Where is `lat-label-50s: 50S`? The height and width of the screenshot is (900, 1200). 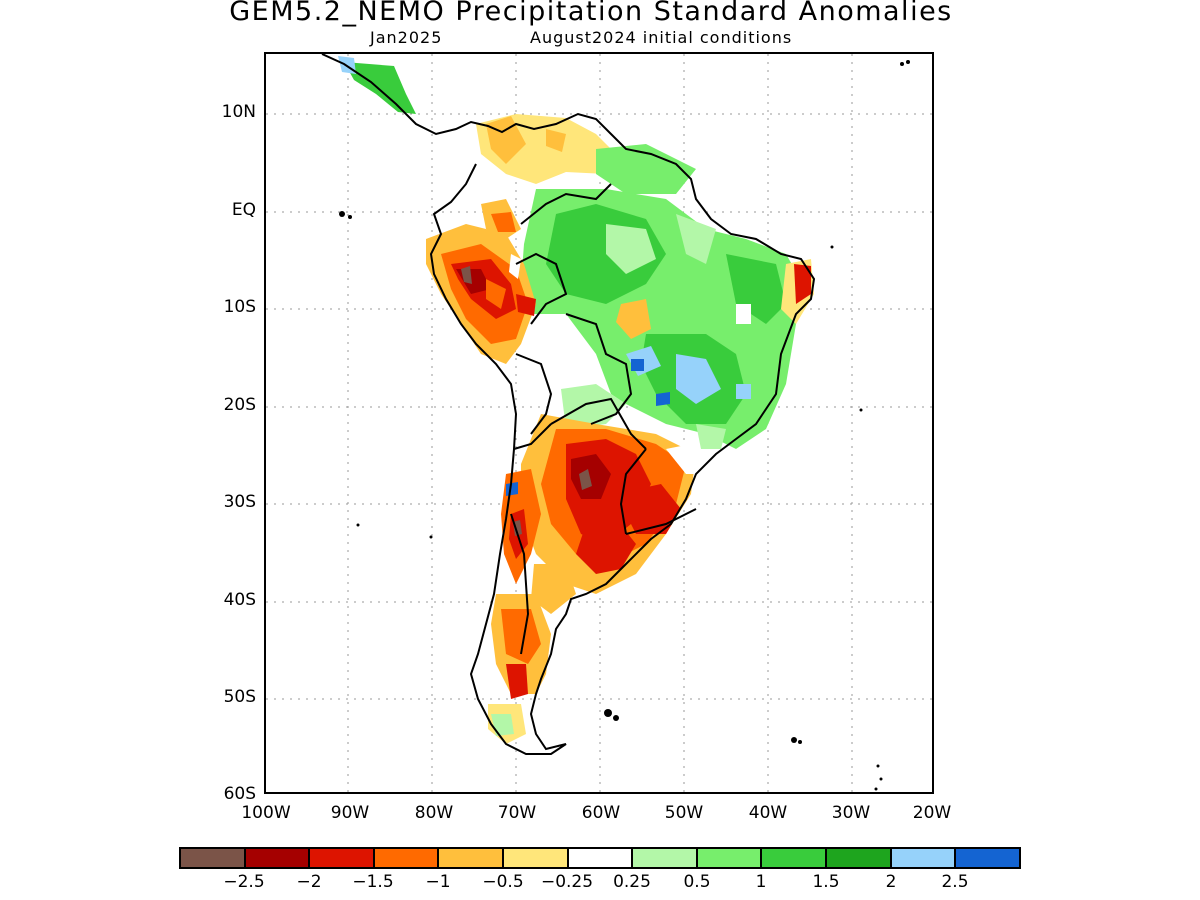
lat-label-50s: 50S is located at coordinates (239, 697).